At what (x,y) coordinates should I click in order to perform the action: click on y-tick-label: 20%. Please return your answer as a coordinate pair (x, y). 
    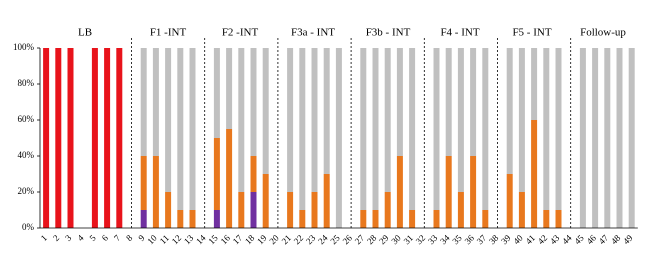
    Looking at the image, I should click on (26, 191).